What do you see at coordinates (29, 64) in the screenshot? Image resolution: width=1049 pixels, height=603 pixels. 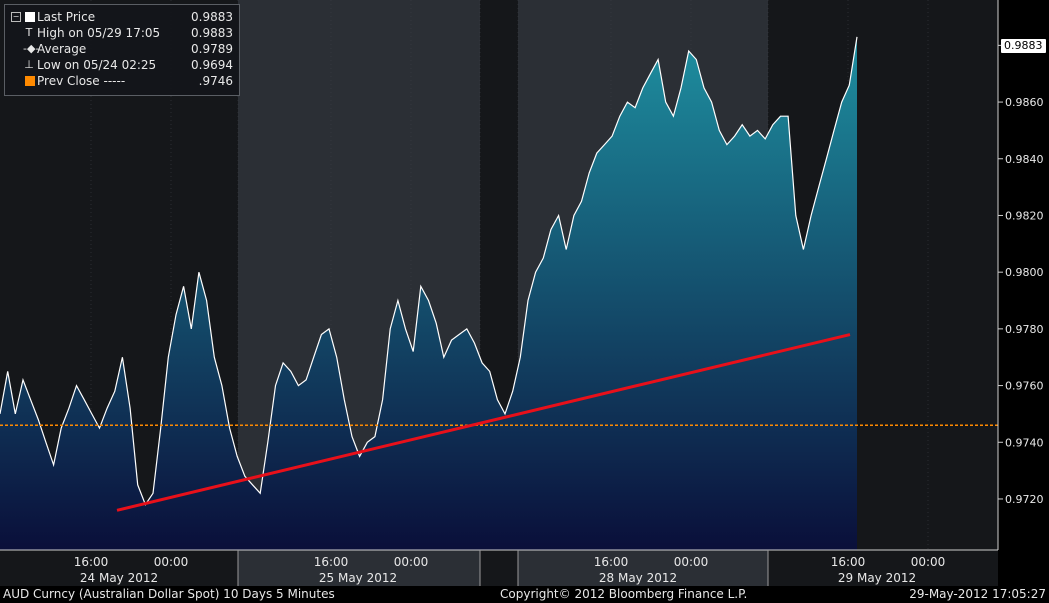 I see `low-marker-icon: ⊥` at bounding box center [29, 64].